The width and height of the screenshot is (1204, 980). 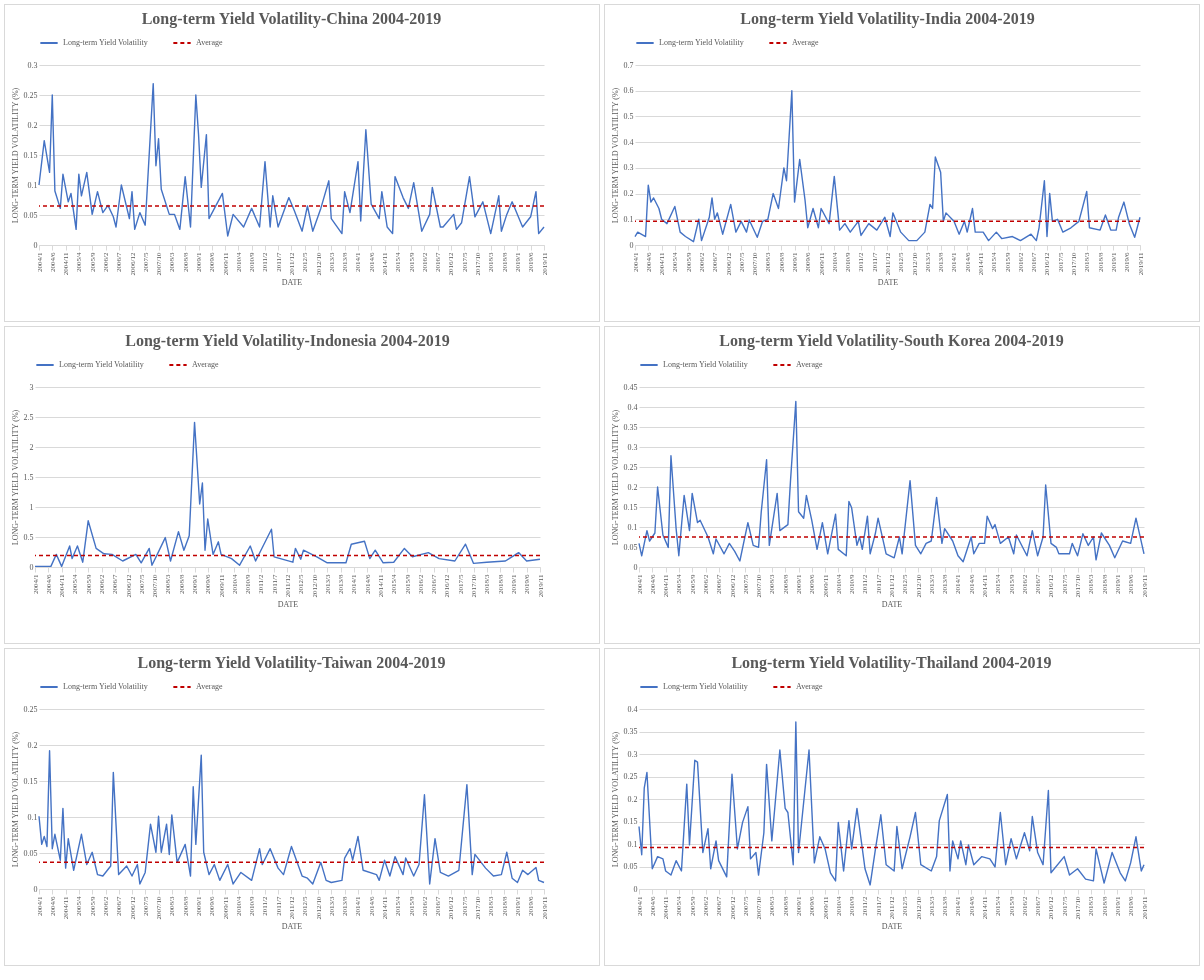 What do you see at coordinates (28, 417) in the screenshot?
I see `y-tick-label: 2.5` at bounding box center [28, 417].